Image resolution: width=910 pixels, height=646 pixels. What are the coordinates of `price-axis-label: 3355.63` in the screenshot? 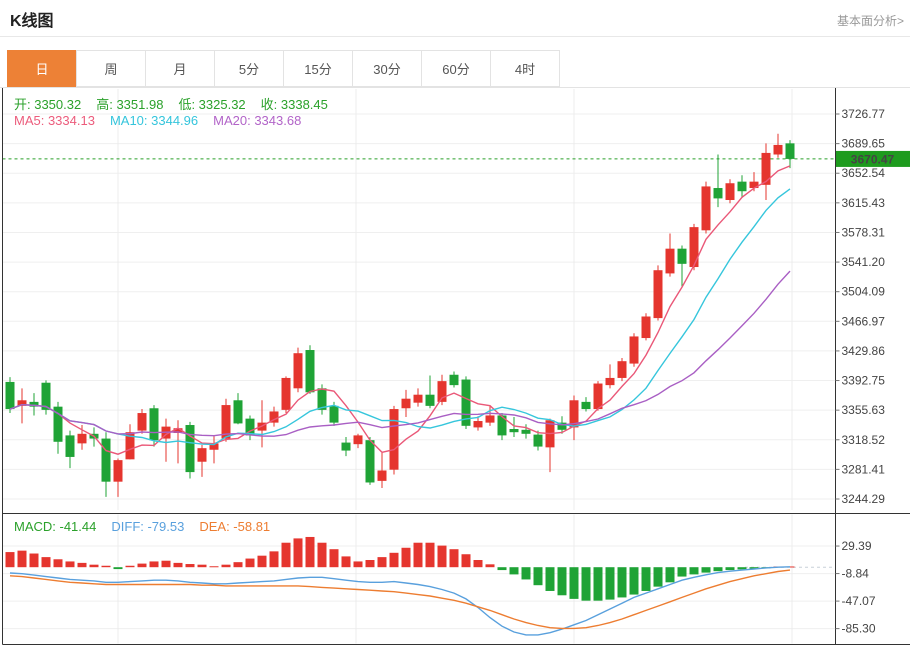 It's located at (864, 410).